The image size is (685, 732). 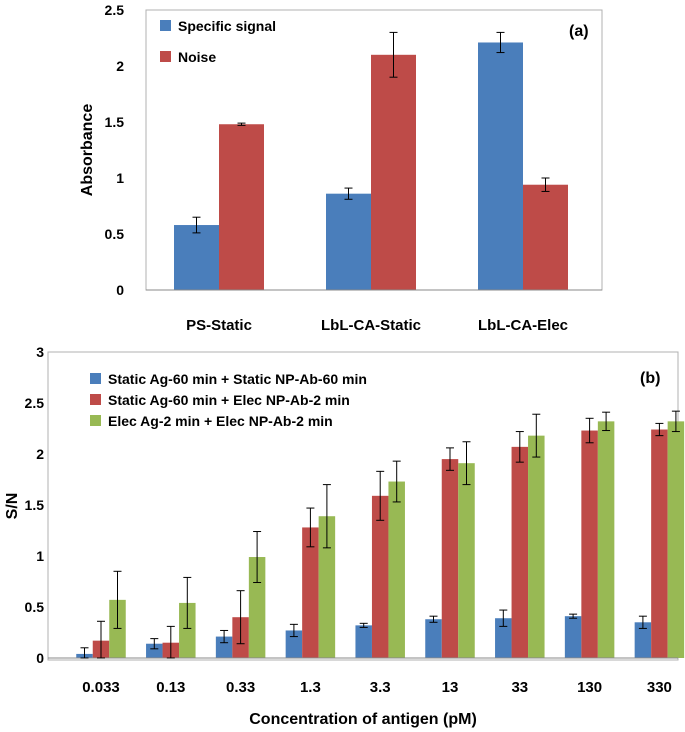 What do you see at coordinates (659, 543) in the screenshot?
I see `bar-b-s1-c8` at bounding box center [659, 543].